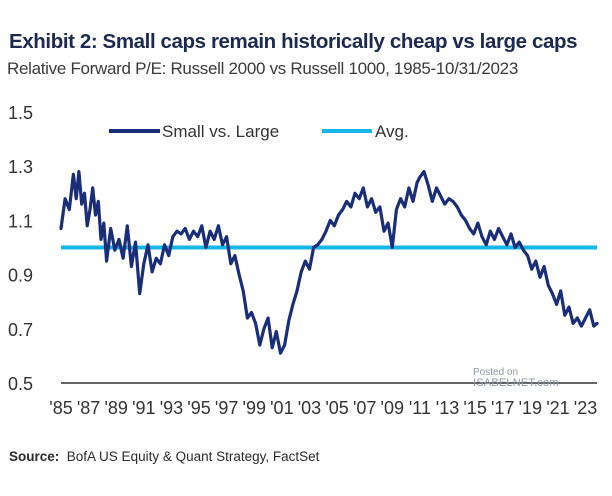 This screenshot has width=612, height=496. I want to click on x-tick-label: '95, so click(198, 408).